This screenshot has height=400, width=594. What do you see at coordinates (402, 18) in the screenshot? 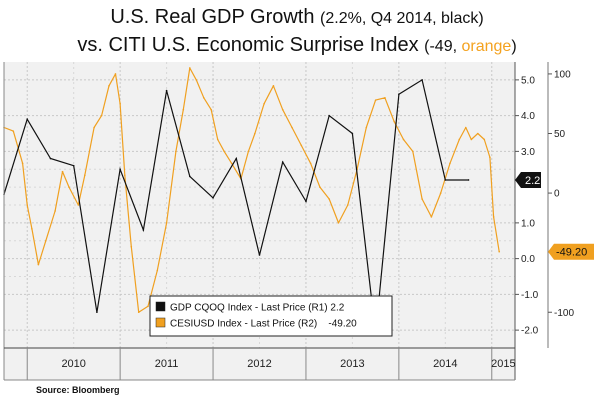
I see `title-line-1-paren: (2.2%, Q4 2014, black)` at bounding box center [402, 18].